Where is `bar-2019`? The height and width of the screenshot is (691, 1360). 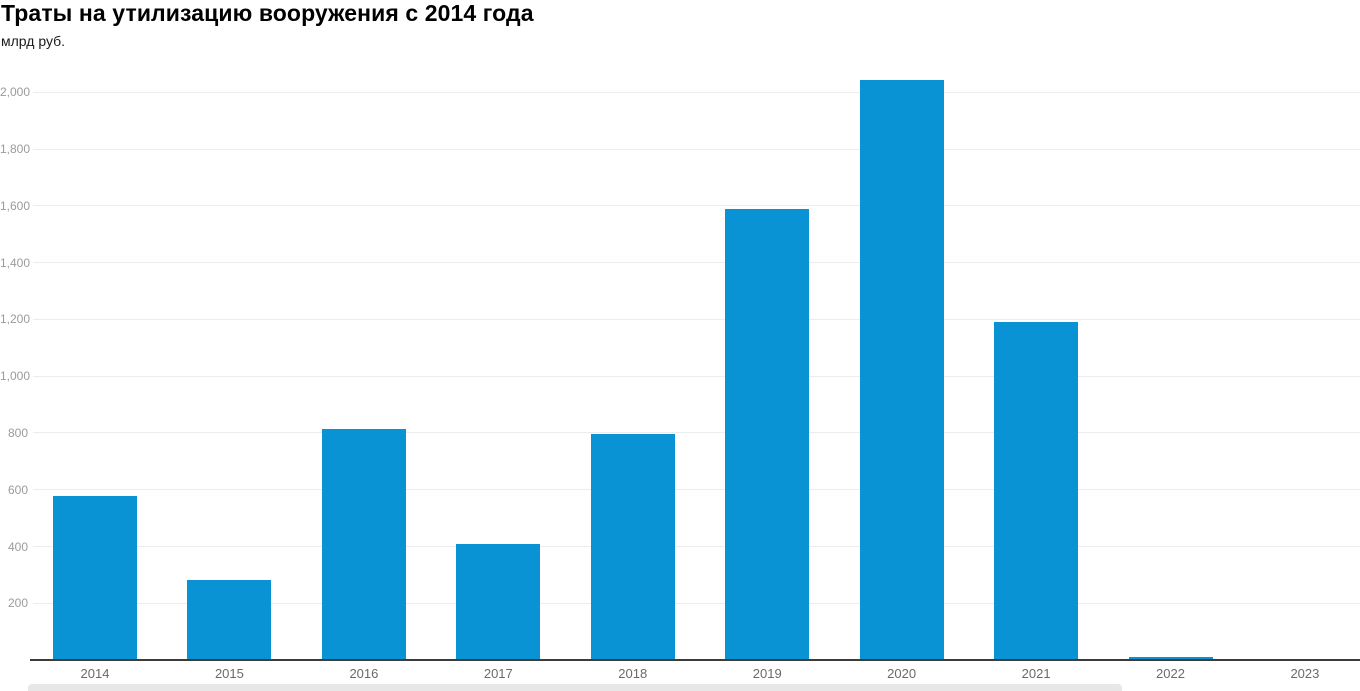 bar-2019 is located at coordinates (767, 434).